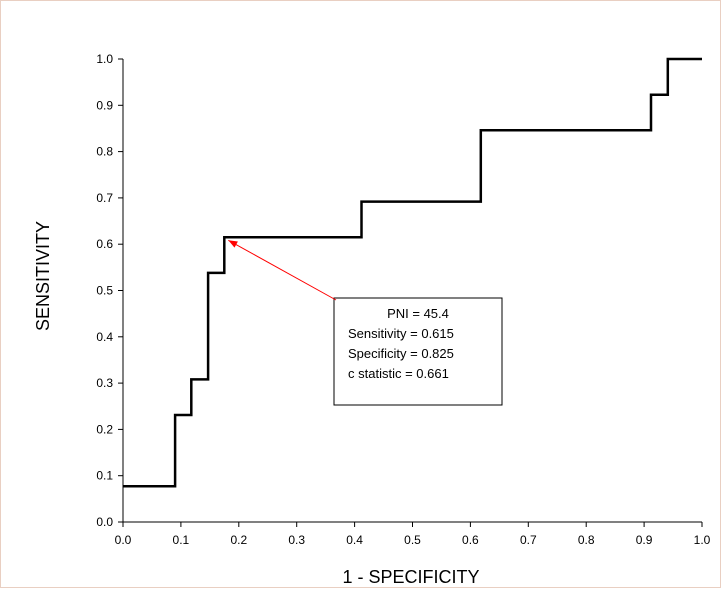 This screenshot has height=589, width=721. I want to click on x-tick-label: 1.0, so click(702, 540).